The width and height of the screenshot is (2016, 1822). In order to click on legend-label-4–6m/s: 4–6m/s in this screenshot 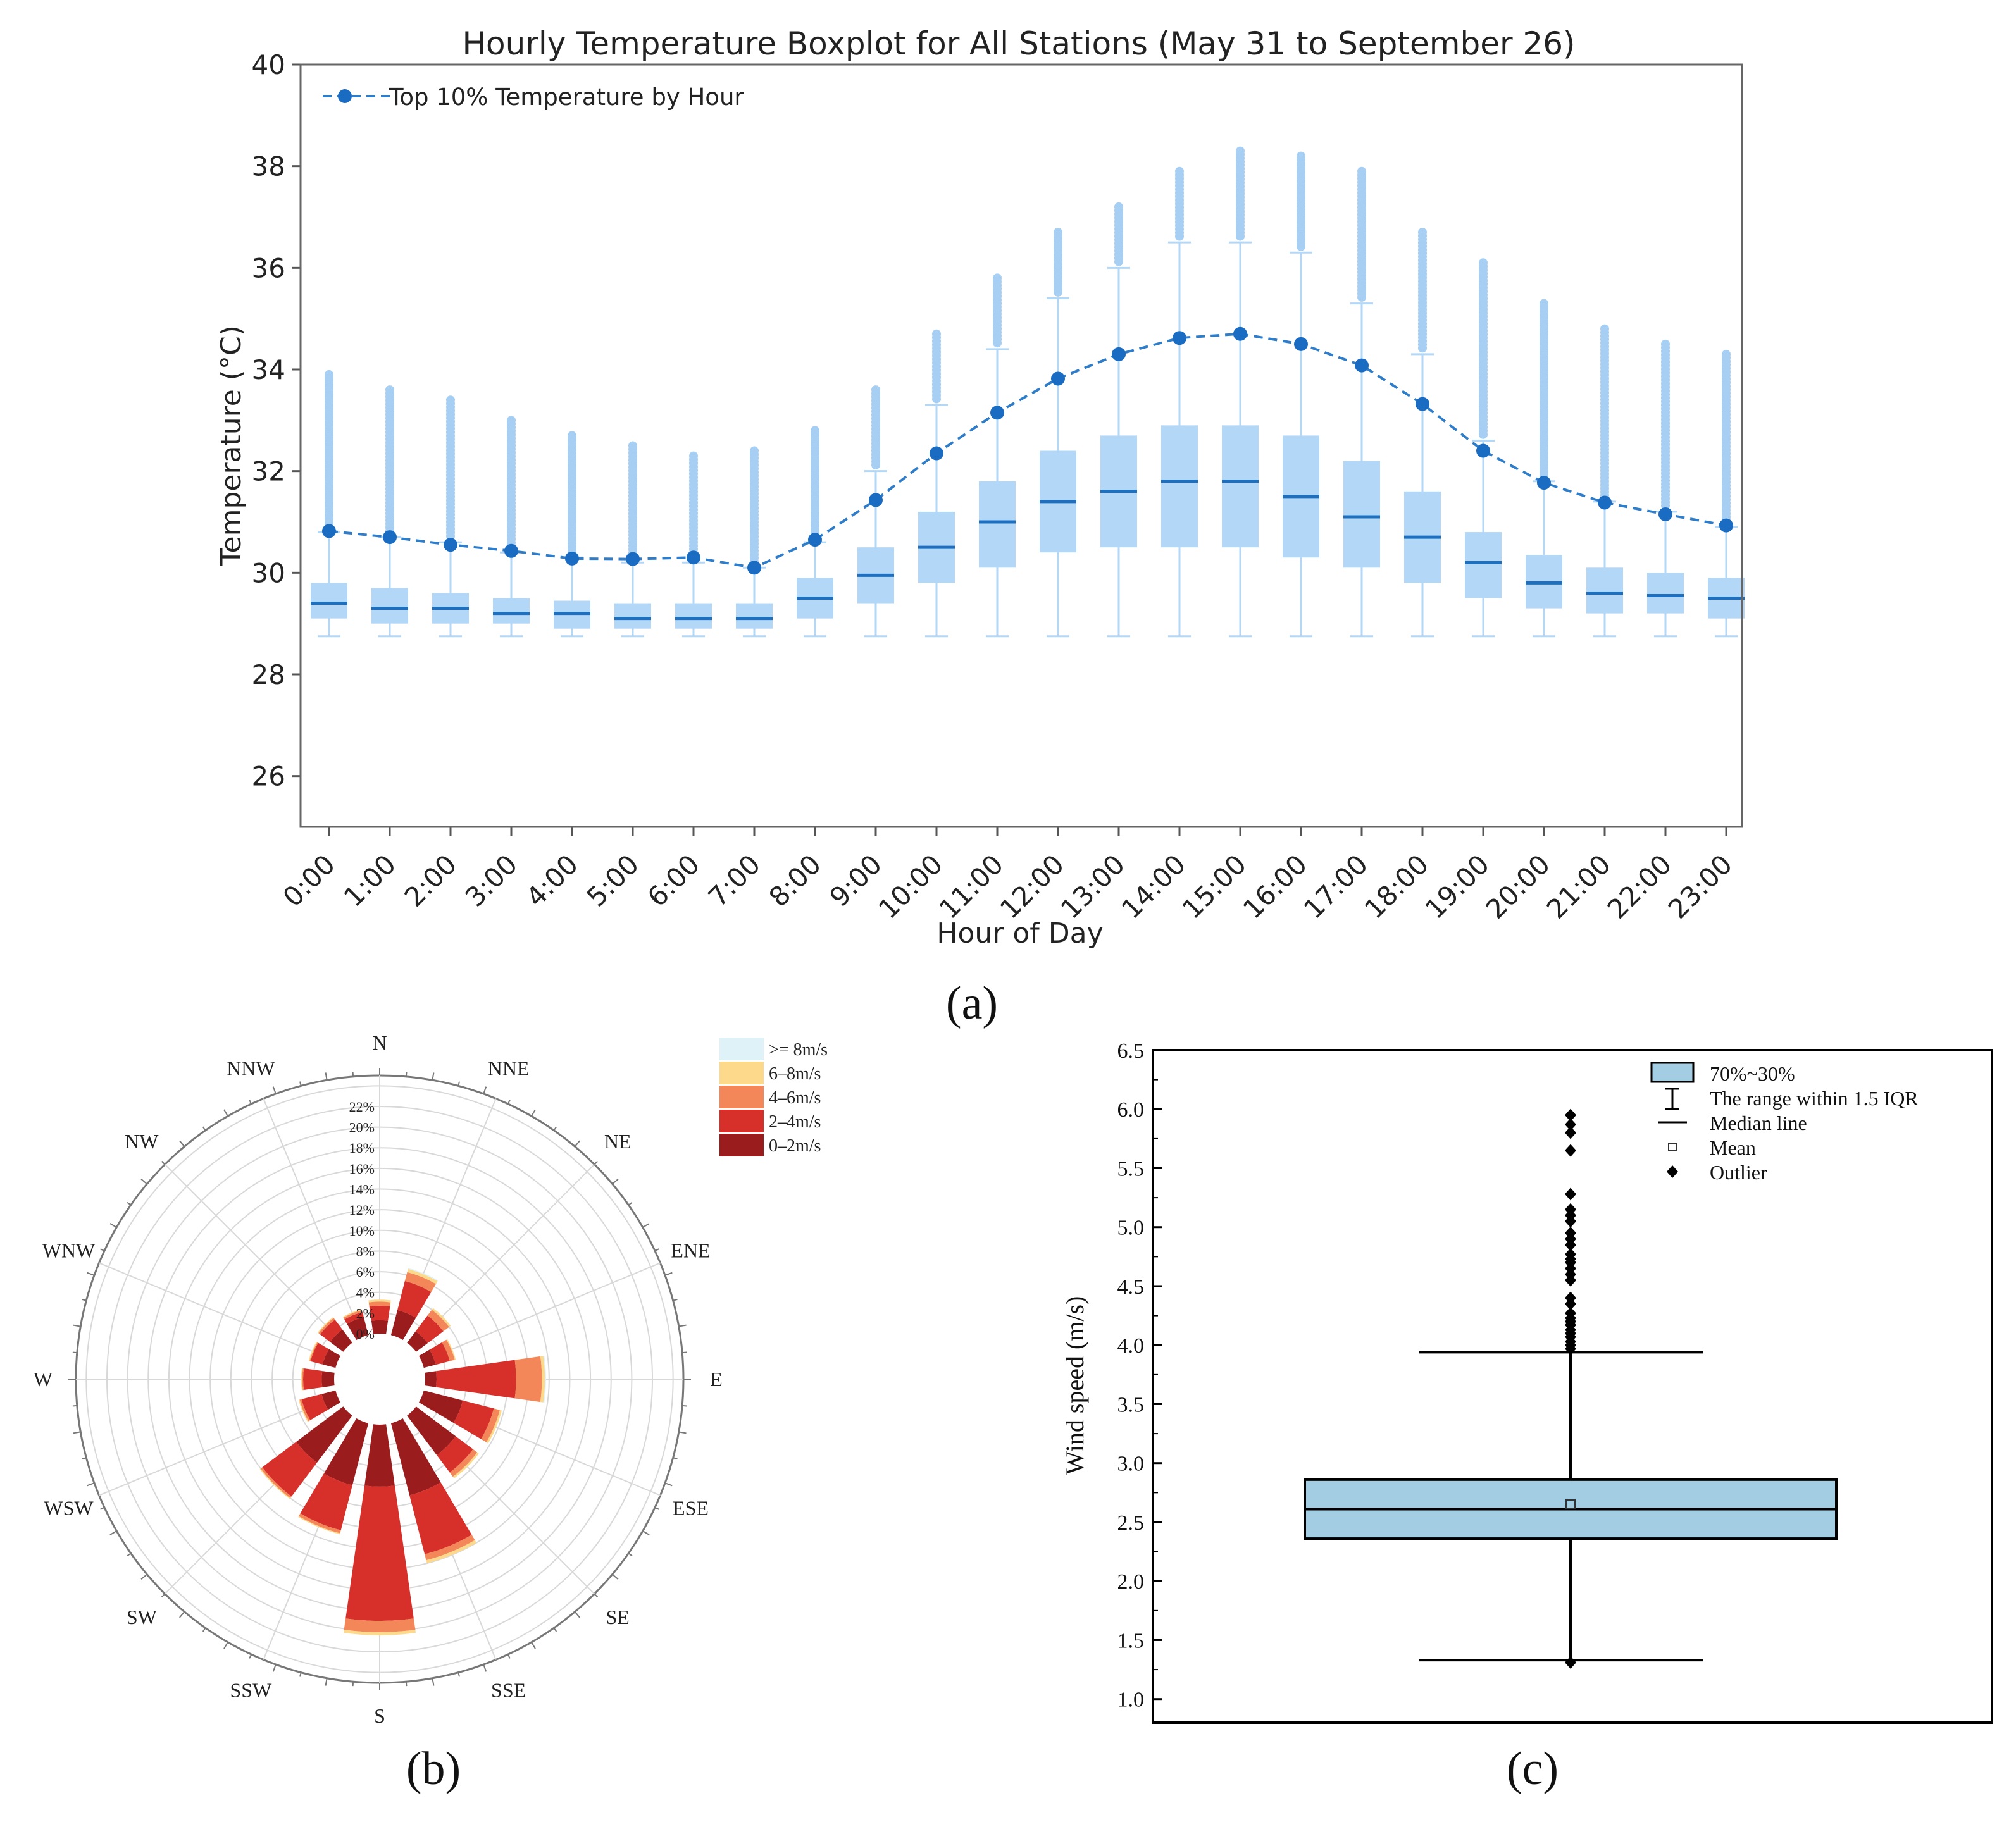, I will do `click(795, 1098)`.